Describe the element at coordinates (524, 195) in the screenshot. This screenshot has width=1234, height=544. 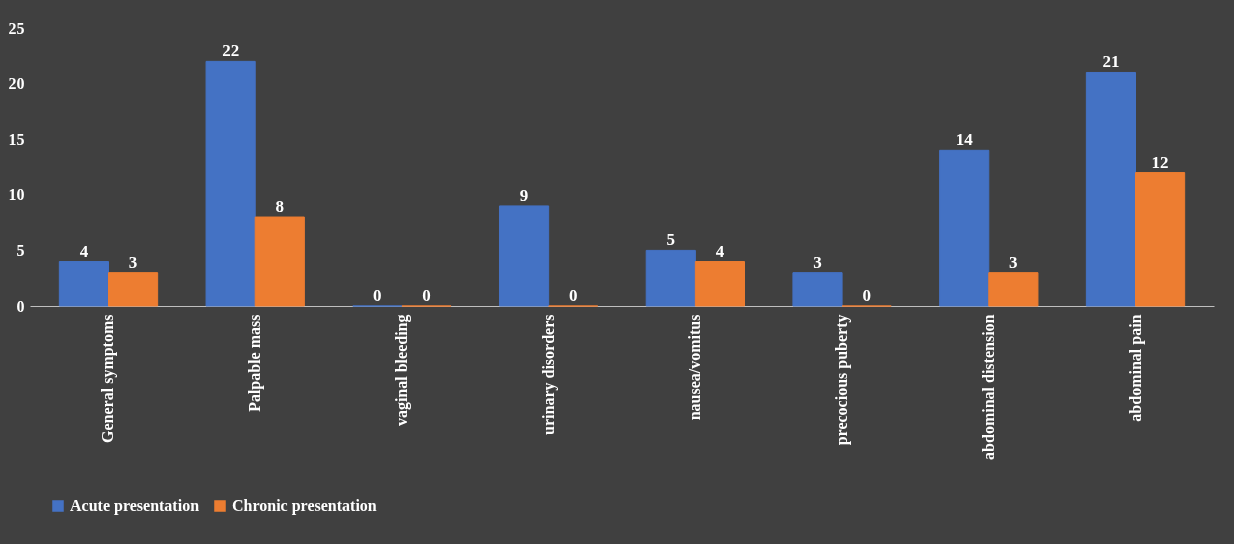
I see `data-label: 9` at that location.